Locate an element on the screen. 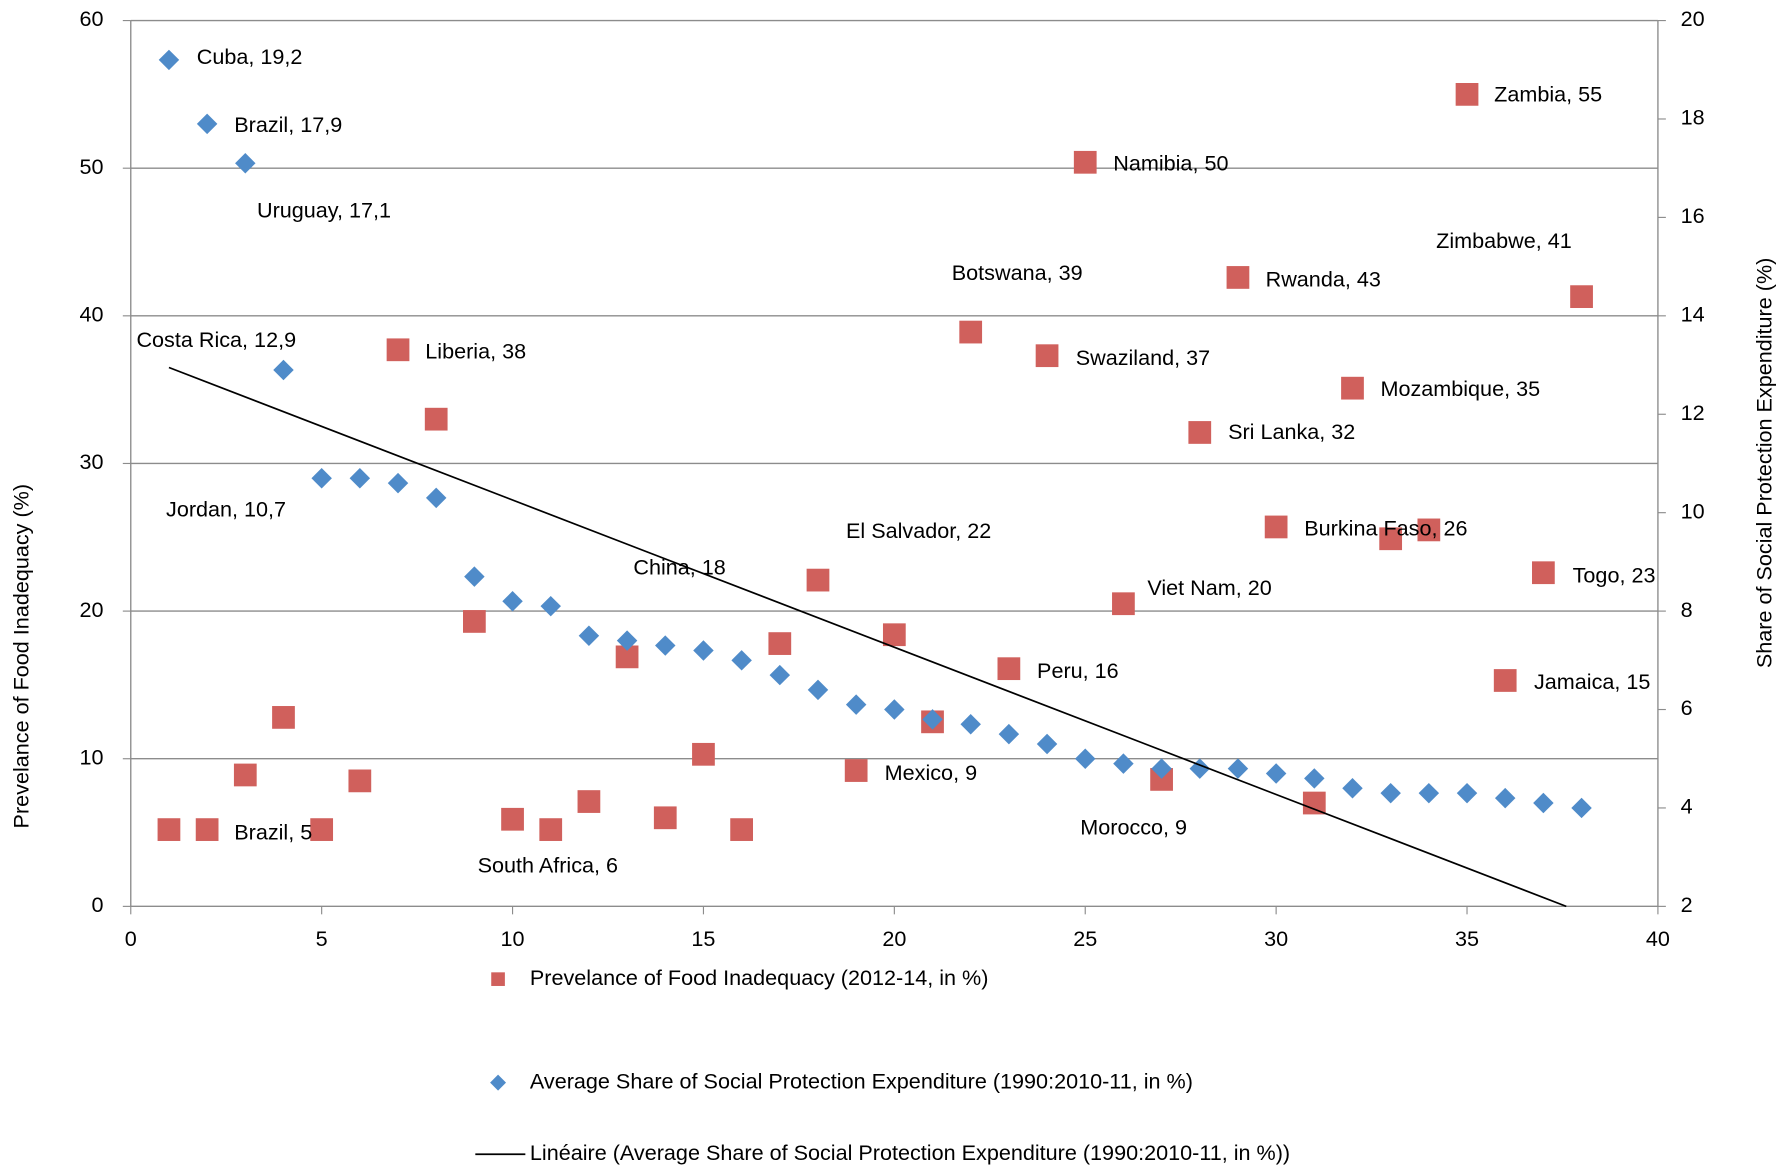  x-tick-label: 15 is located at coordinates (703, 938).